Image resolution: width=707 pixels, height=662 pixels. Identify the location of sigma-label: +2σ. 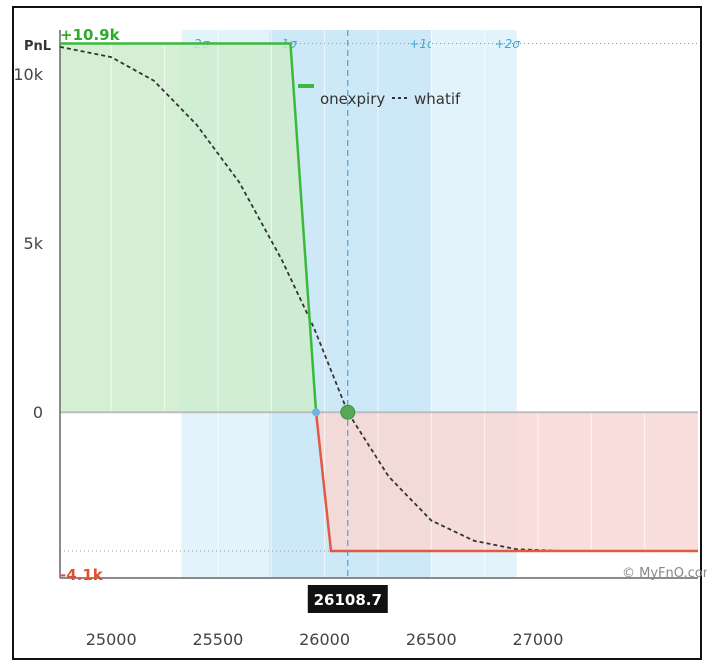
(508, 44).